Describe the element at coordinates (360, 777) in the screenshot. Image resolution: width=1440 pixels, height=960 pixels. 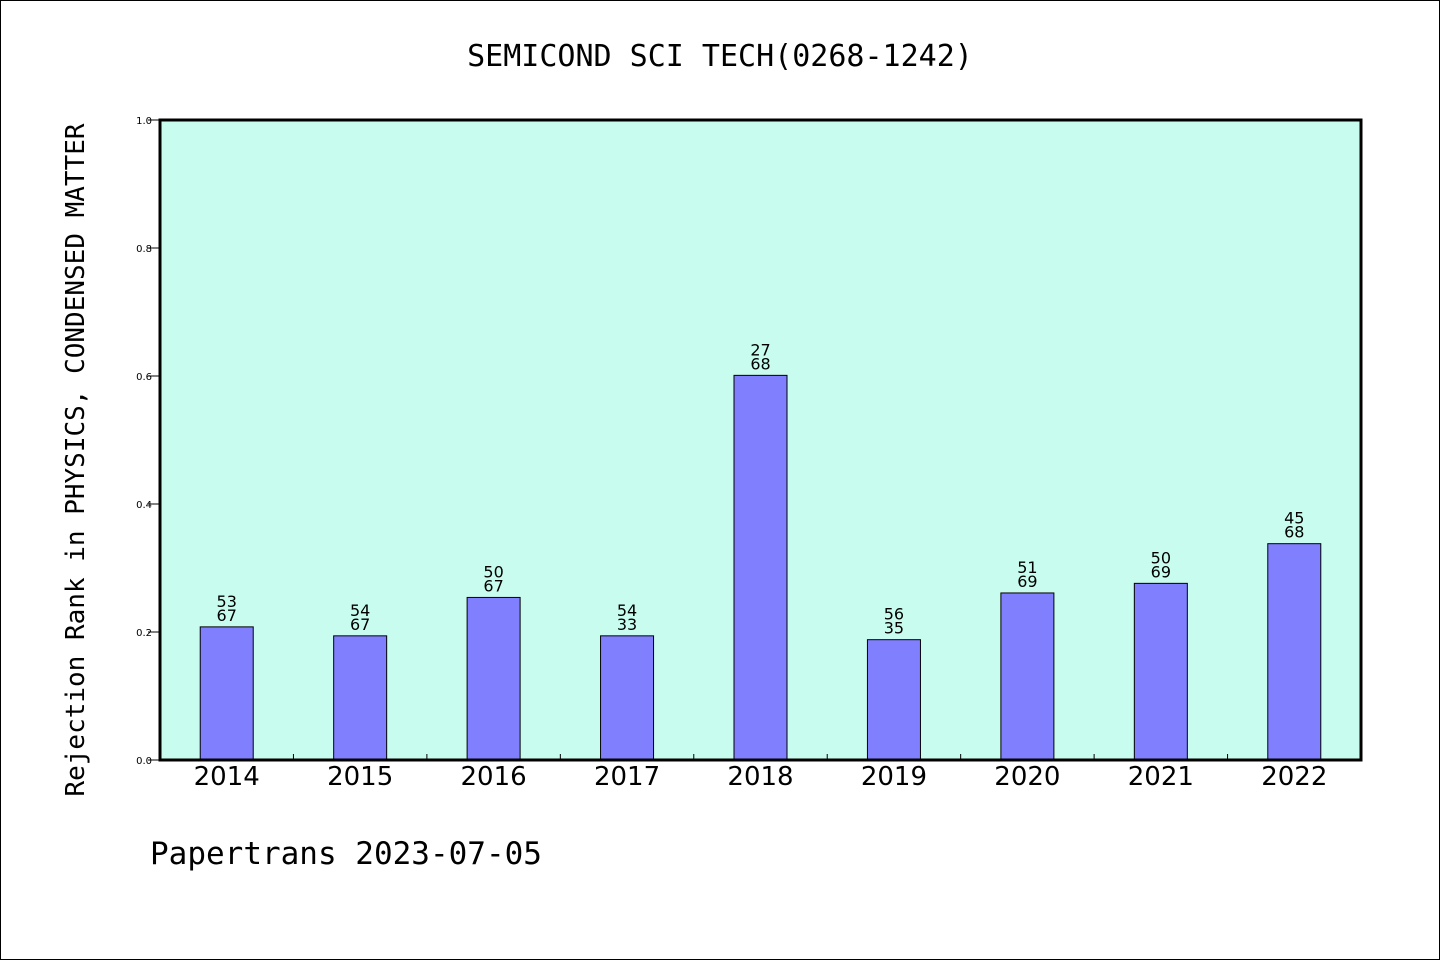
I see `x-tick-label: 2015` at that location.